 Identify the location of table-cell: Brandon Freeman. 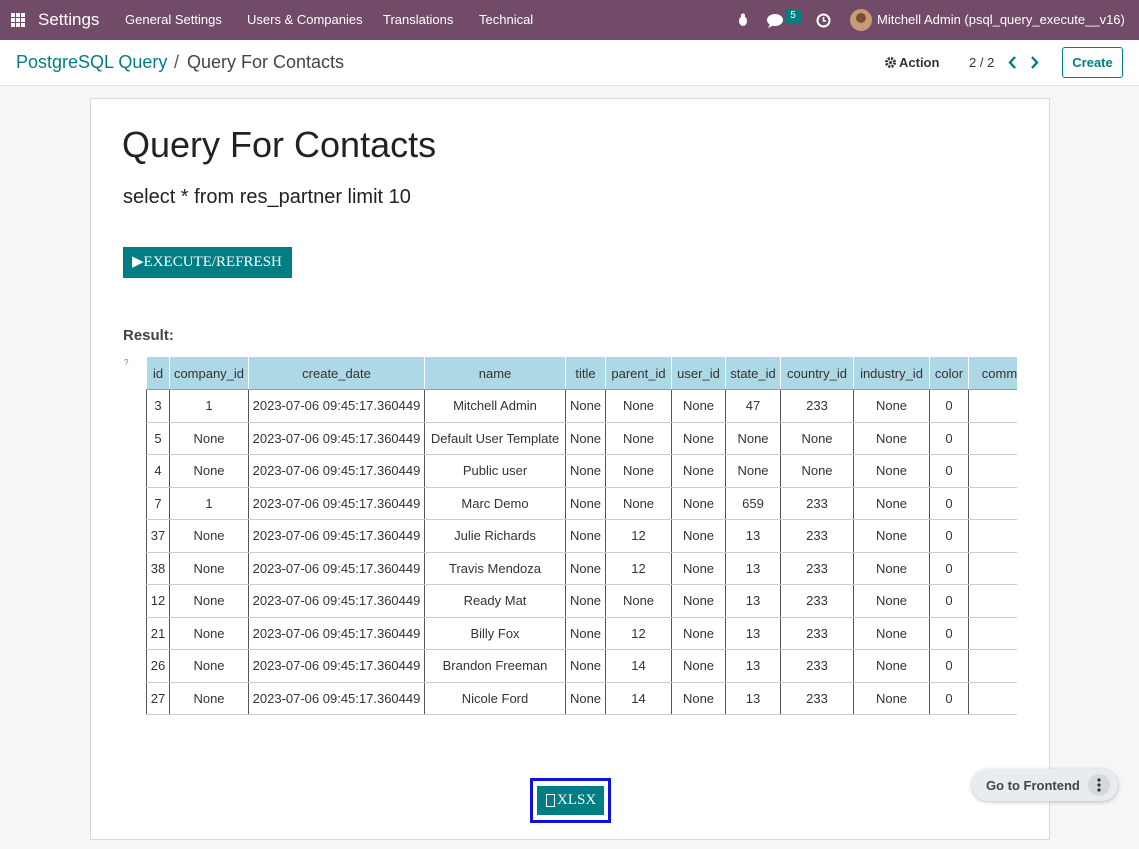
(495, 666).